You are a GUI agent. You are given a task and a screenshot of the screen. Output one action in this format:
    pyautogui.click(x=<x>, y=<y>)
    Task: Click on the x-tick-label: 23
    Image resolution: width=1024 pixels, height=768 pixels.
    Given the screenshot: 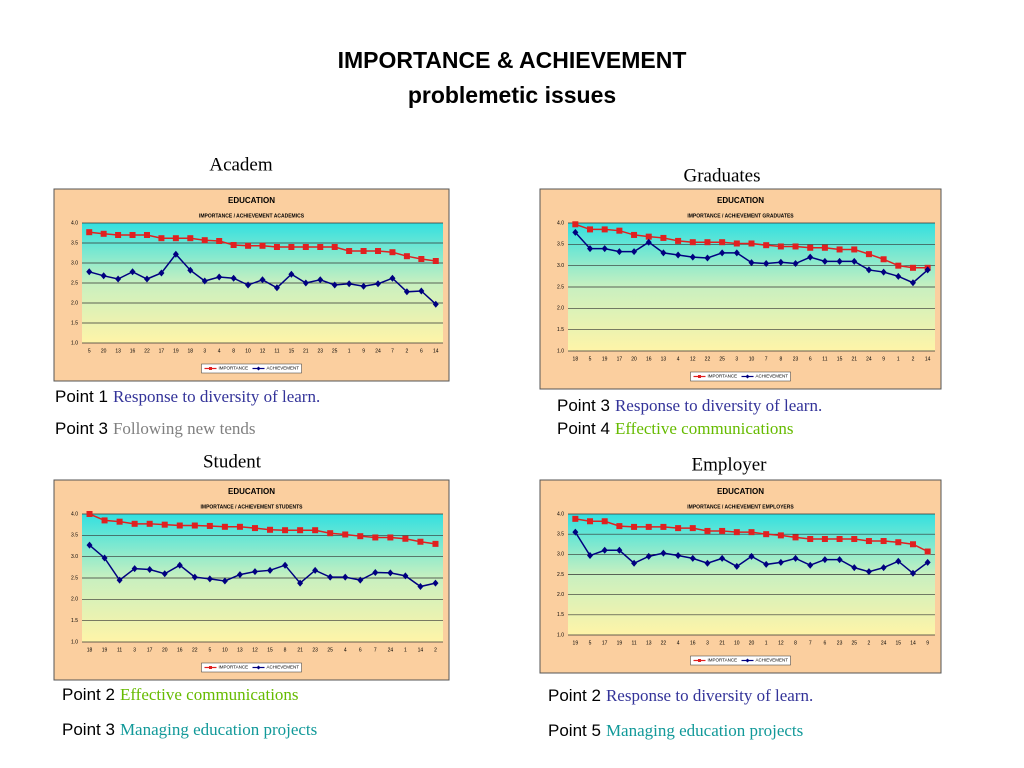 What is the action you would take?
    pyautogui.click(x=320, y=351)
    